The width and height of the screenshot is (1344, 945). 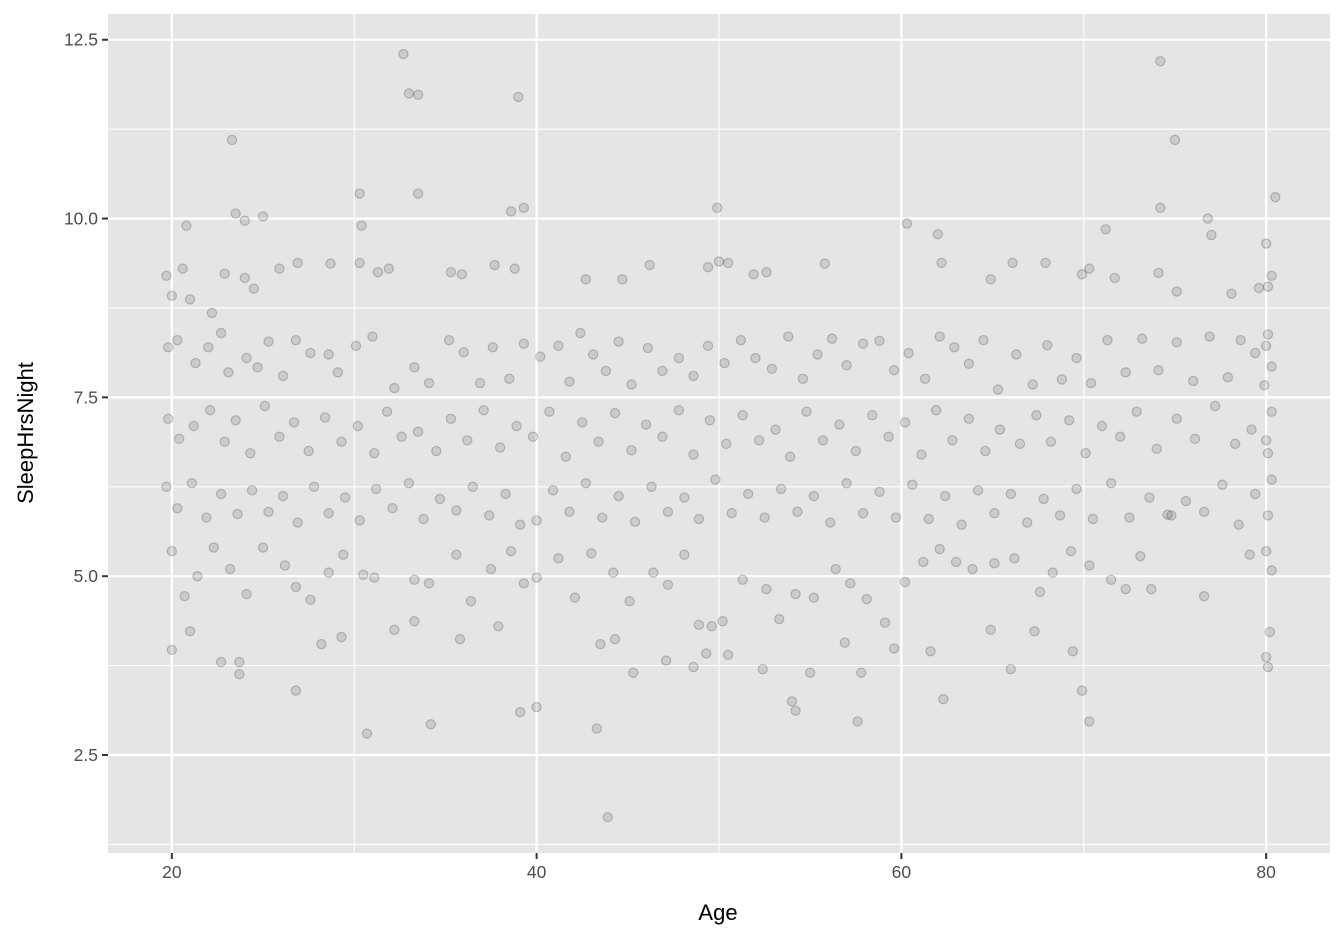 What do you see at coordinates (86, 576) in the screenshot?
I see `y-tick-label: 5.0` at bounding box center [86, 576].